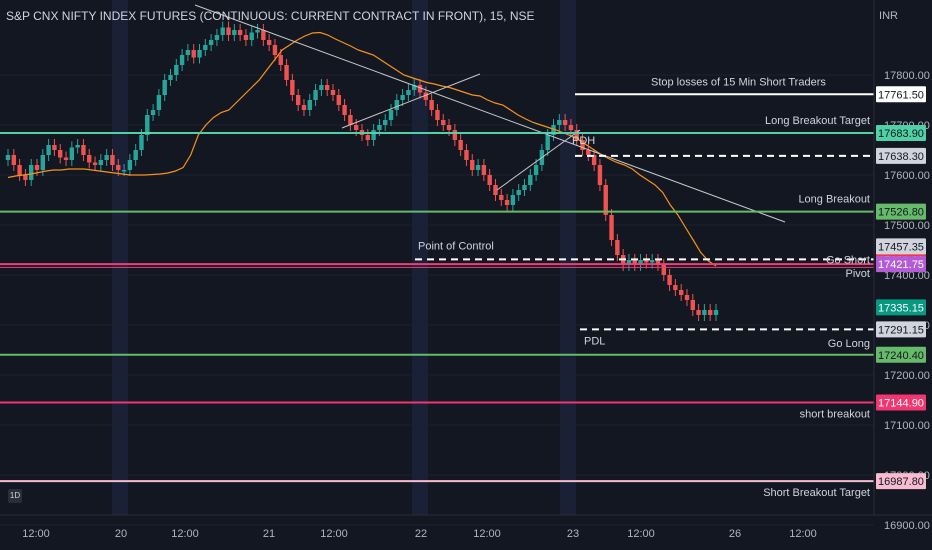  What do you see at coordinates (15, 496) in the screenshot?
I see `interval-badge: 1D` at bounding box center [15, 496].